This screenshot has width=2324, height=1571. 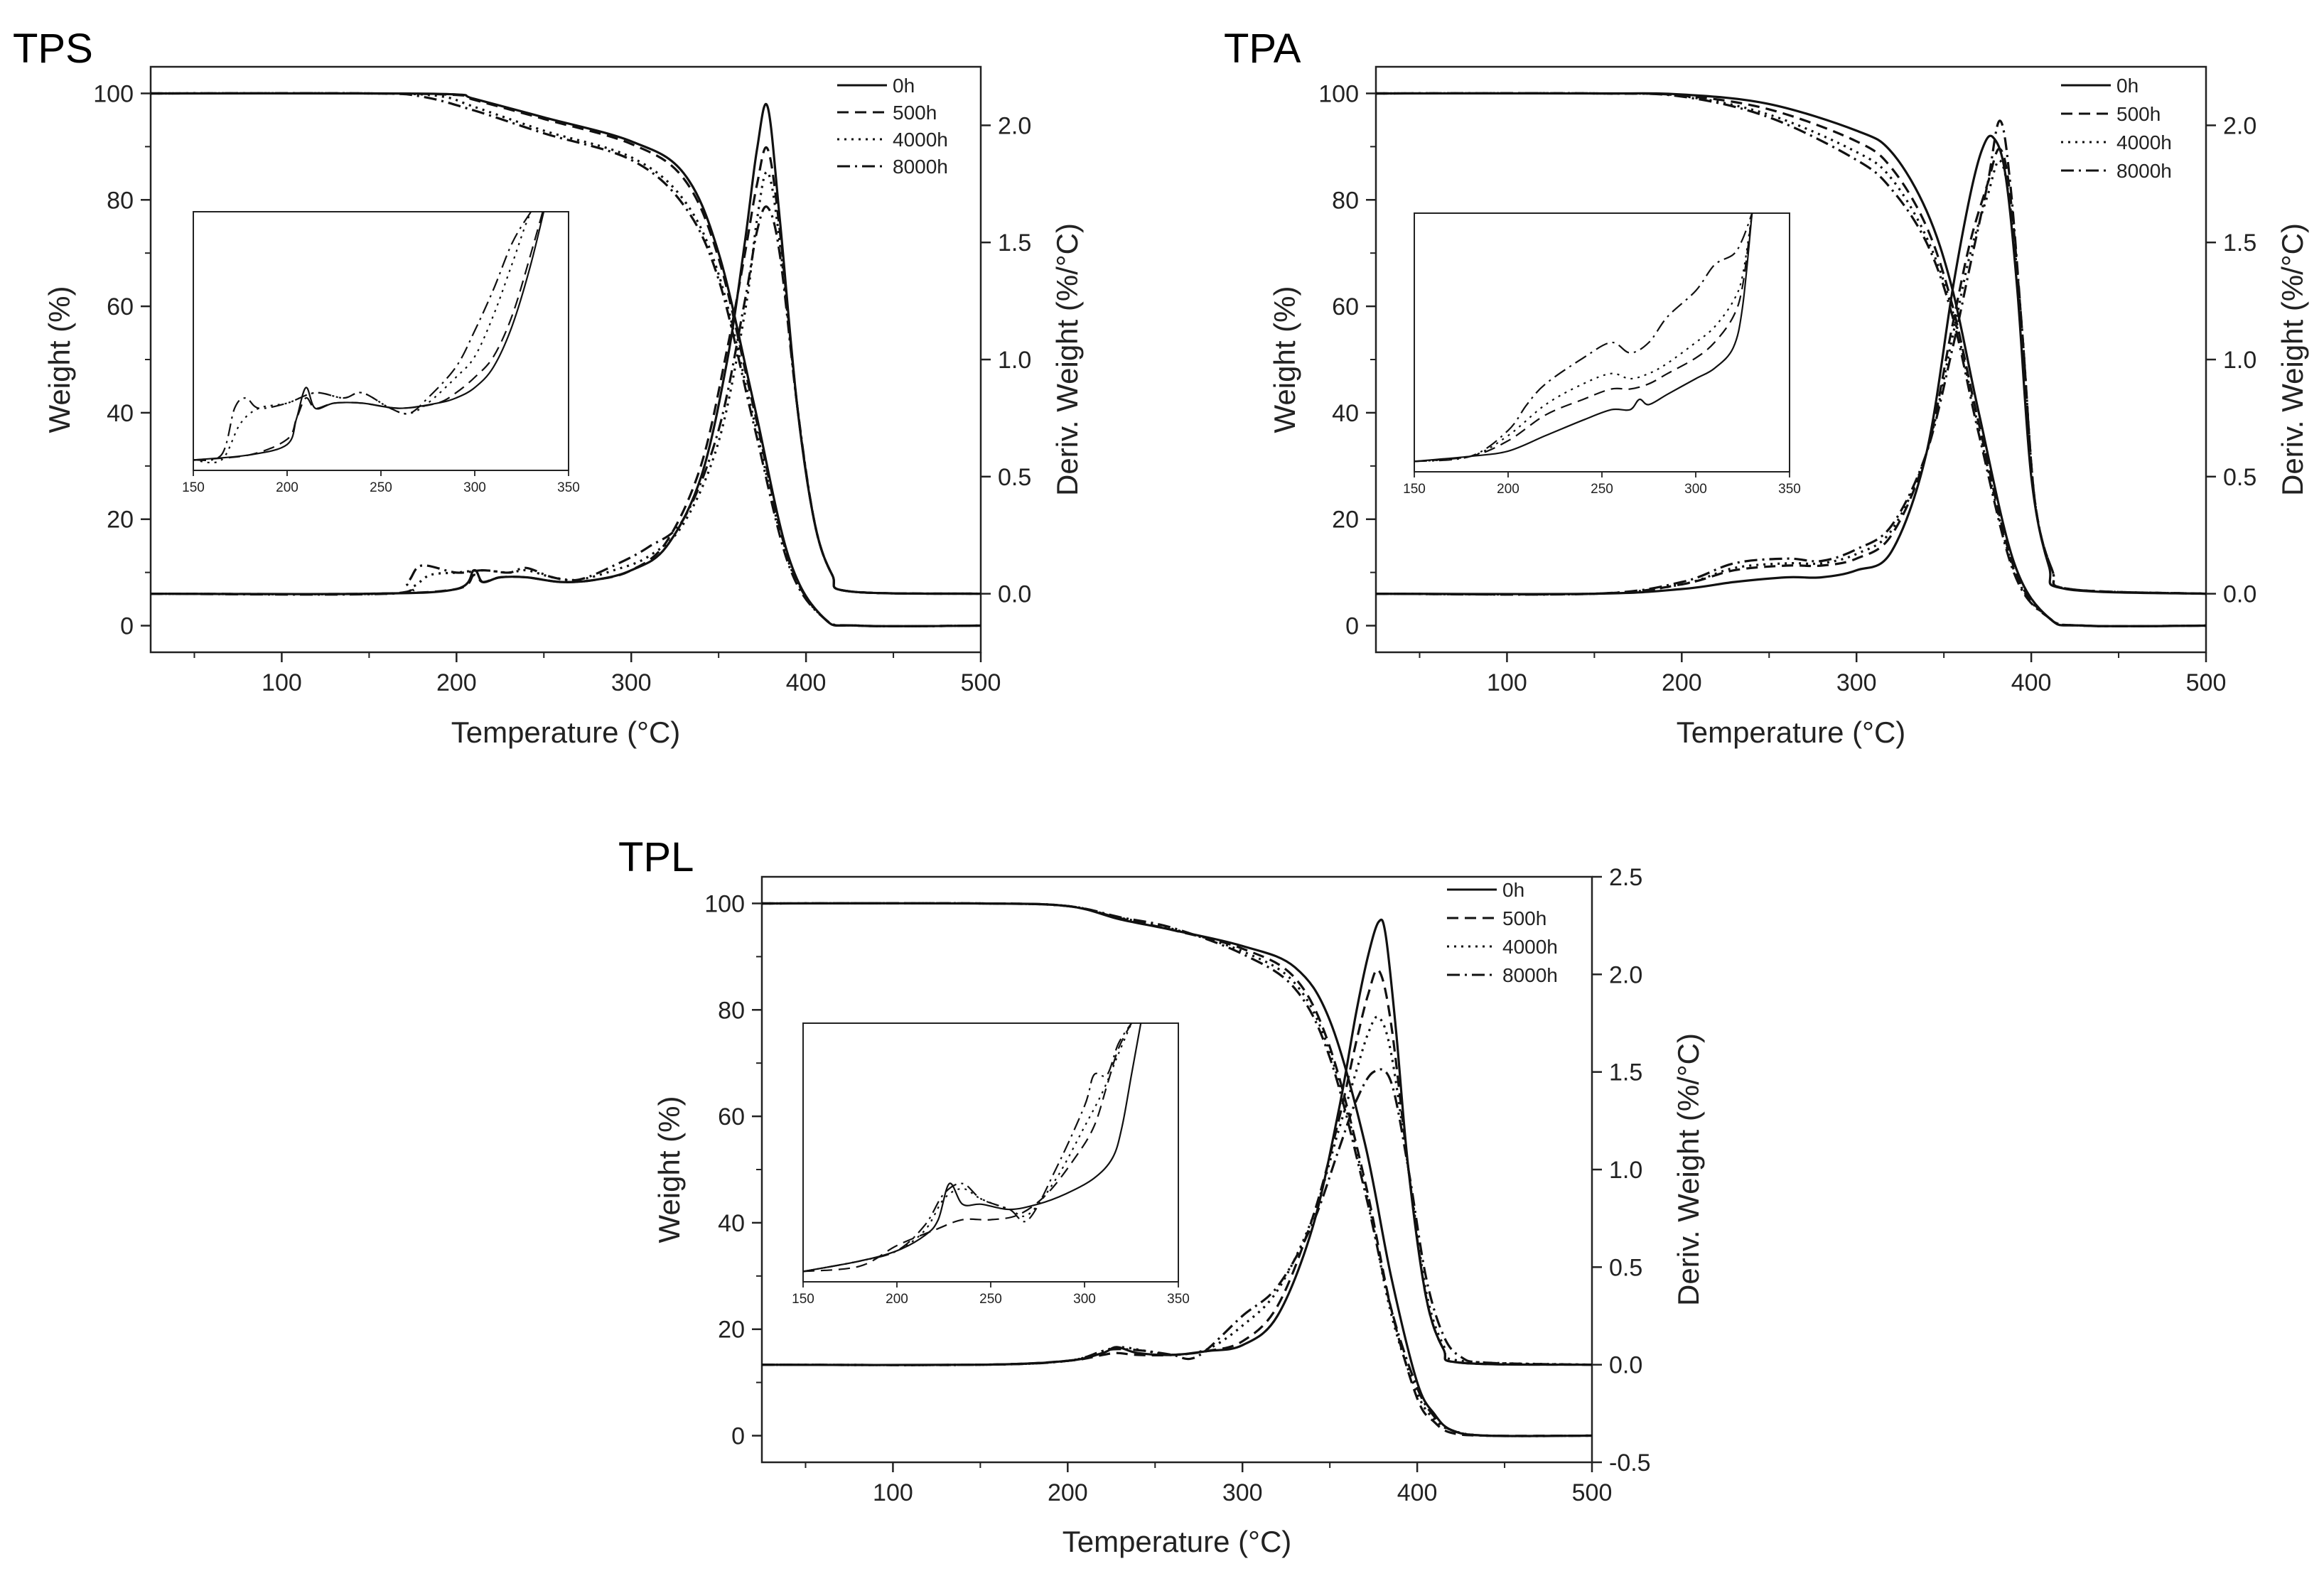 I want to click on y2-tick-label: 1.0, so click(x=1014, y=360).